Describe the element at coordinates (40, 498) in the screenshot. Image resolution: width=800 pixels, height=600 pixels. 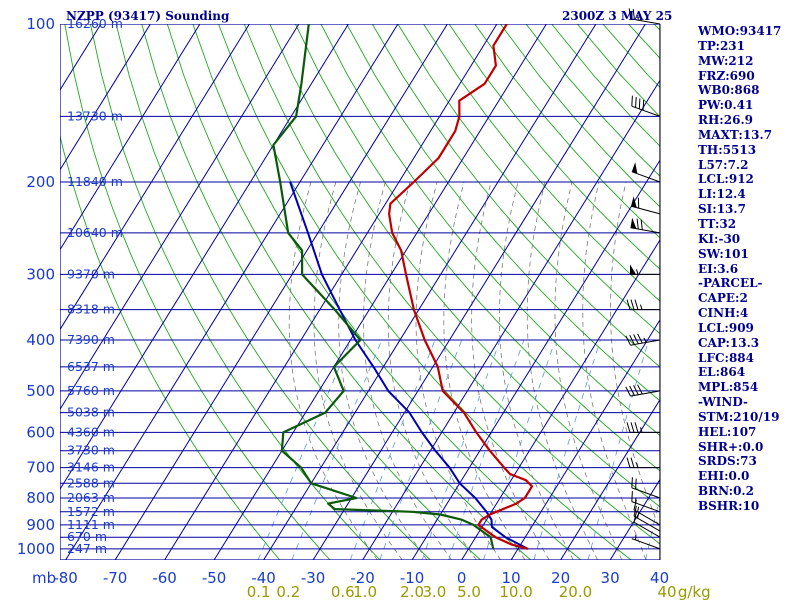
I see `pressure-tick-label: 800` at that location.